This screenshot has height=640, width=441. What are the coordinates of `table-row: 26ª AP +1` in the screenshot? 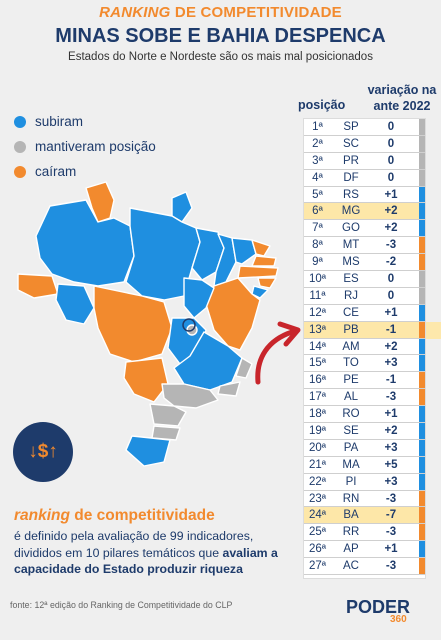 It's located at (364, 550).